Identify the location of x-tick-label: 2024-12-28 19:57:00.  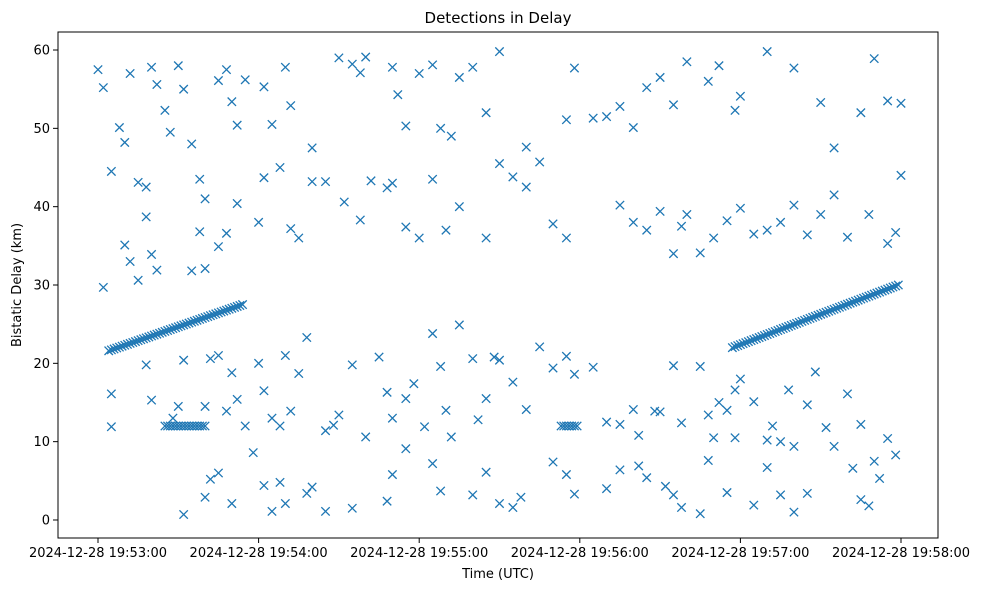
(740, 553).